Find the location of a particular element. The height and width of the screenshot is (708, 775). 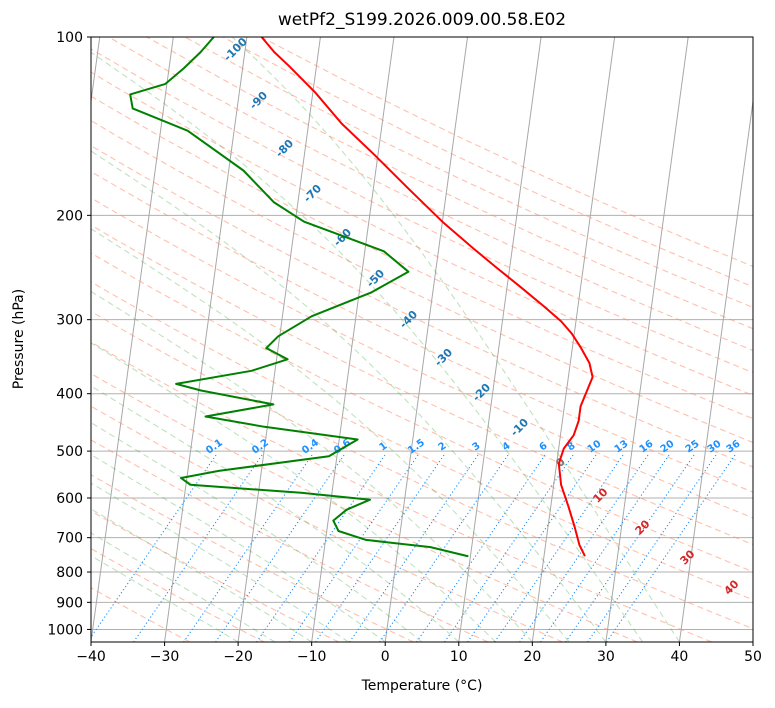

dry-adiabat-label: -40 is located at coordinates (408, 319).